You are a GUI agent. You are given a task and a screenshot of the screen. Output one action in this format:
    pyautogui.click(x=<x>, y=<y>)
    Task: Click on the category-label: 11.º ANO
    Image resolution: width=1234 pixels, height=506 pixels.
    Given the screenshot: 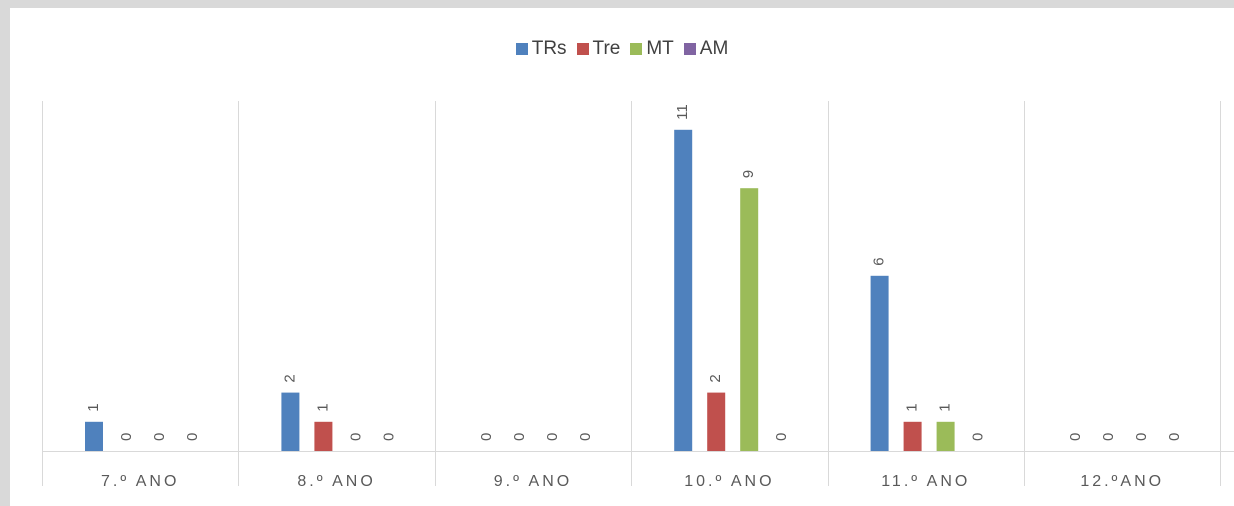 What is the action you would take?
    pyautogui.click(x=925, y=481)
    